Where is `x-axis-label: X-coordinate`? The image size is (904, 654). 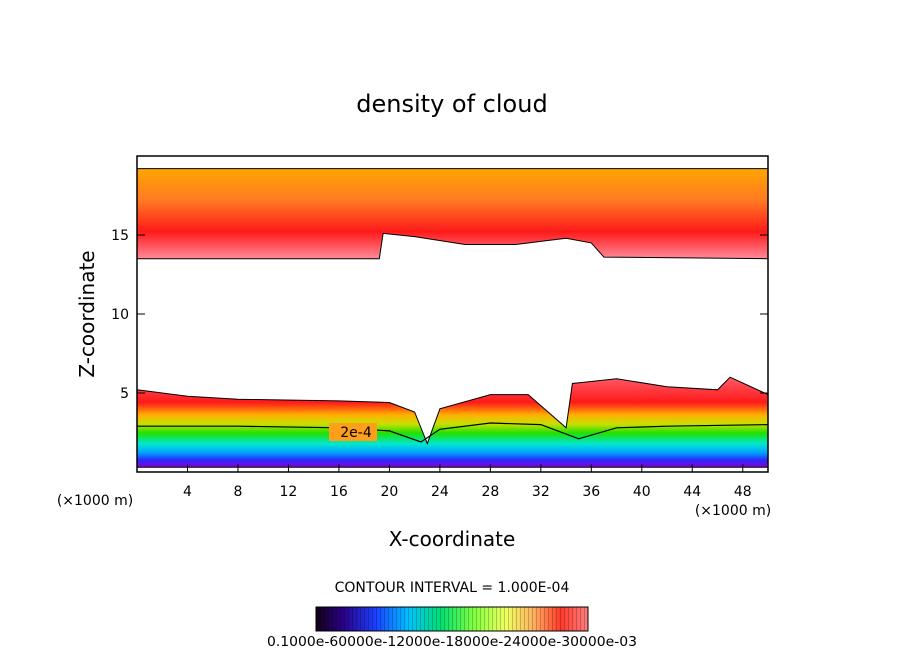
x-axis-label: X-coordinate is located at coordinates (452, 539).